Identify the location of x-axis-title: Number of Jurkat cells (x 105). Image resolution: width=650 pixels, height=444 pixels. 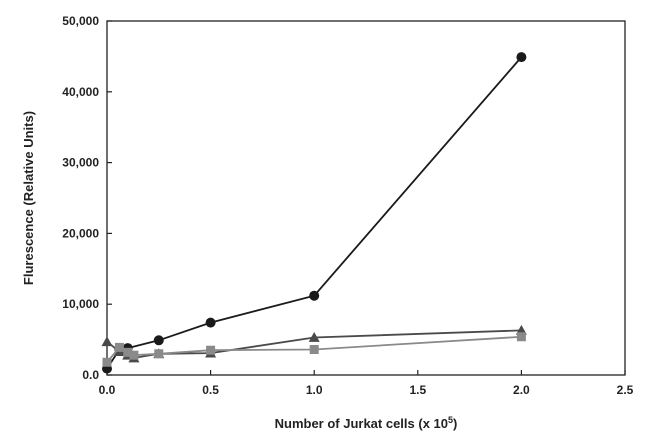
(366, 423).